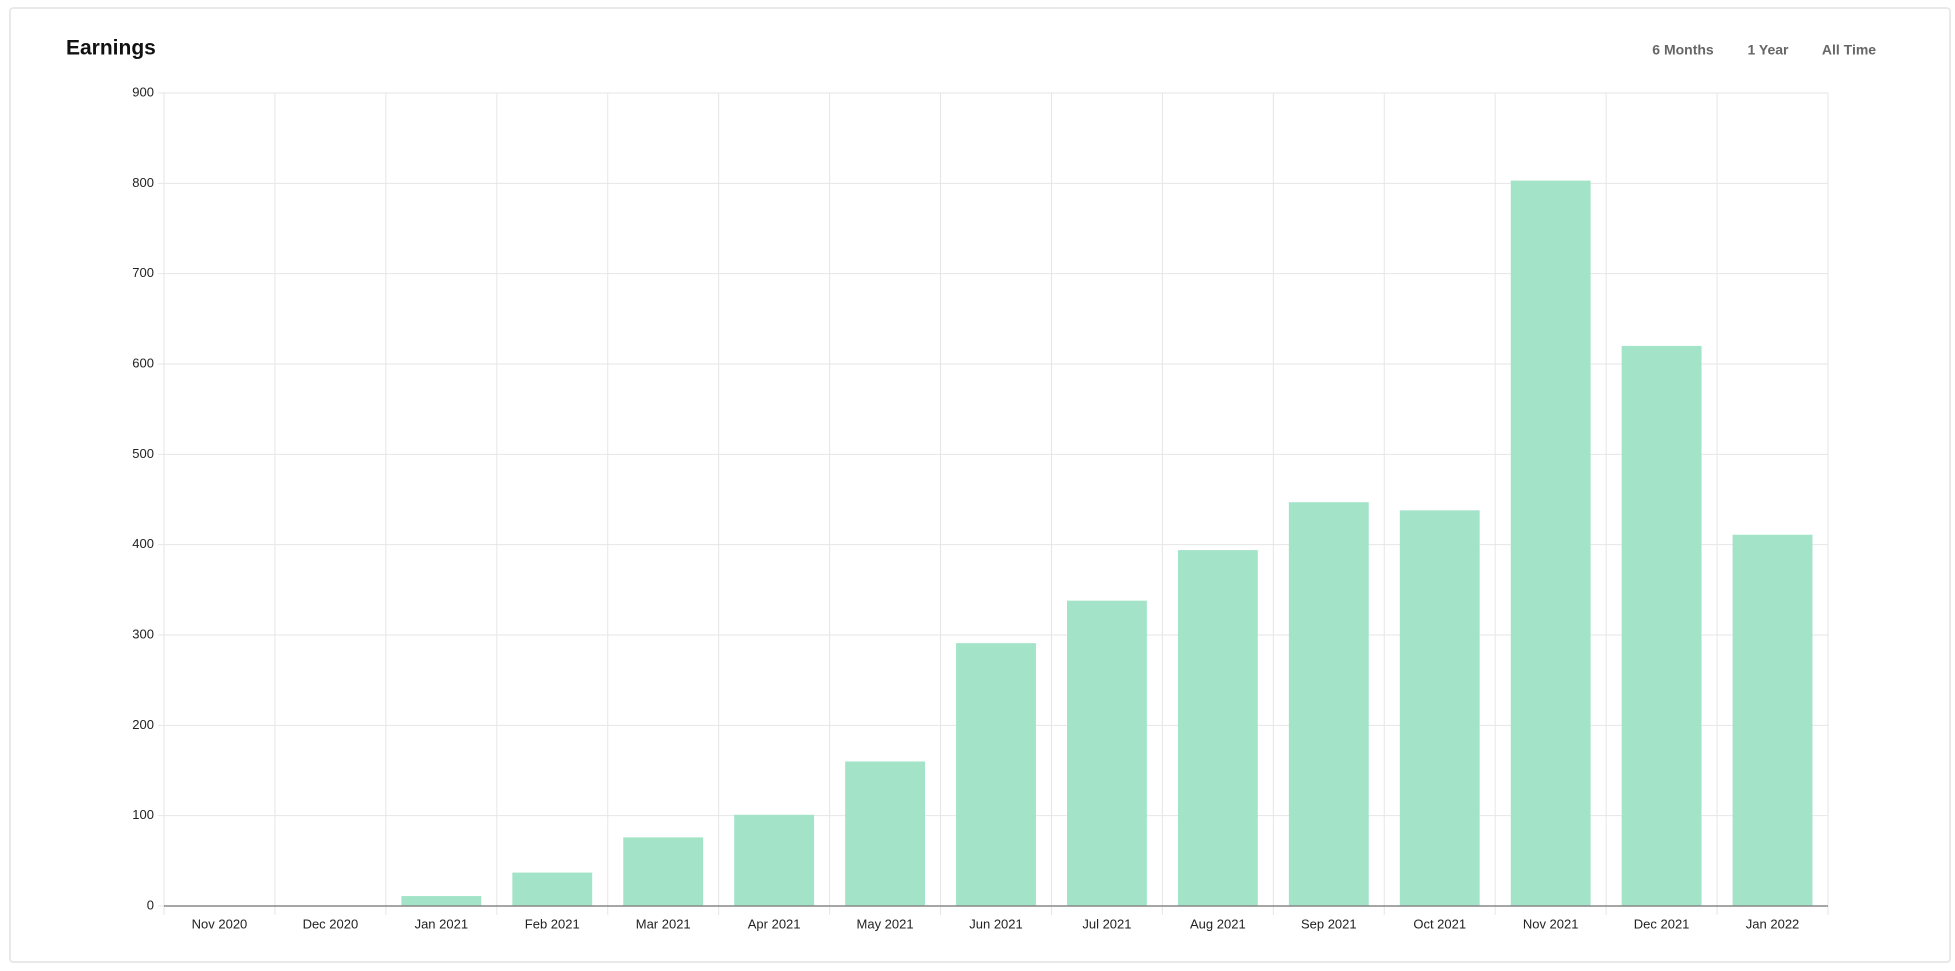  What do you see at coordinates (143, 724) in the screenshot?
I see `y-tick-label: 200` at bounding box center [143, 724].